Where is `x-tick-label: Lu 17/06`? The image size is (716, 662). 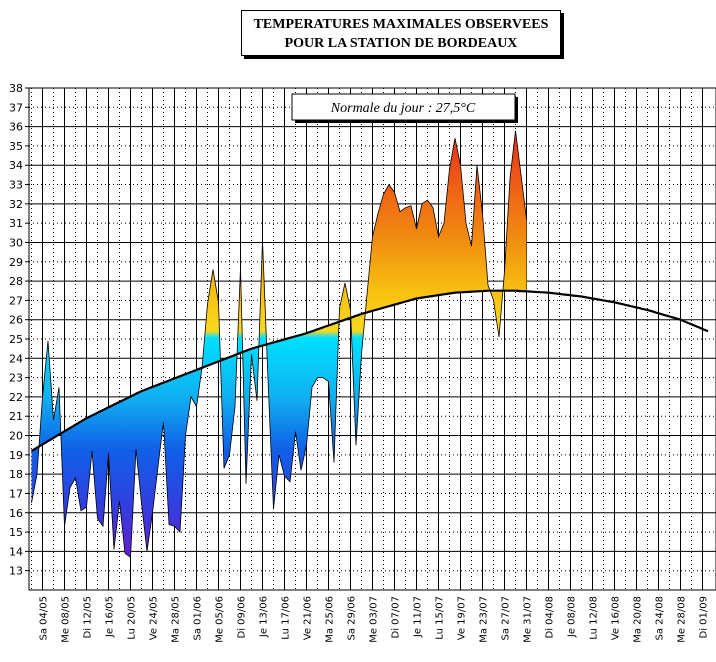 x-tick-label: Lu 17/06 is located at coordinates (286, 618).